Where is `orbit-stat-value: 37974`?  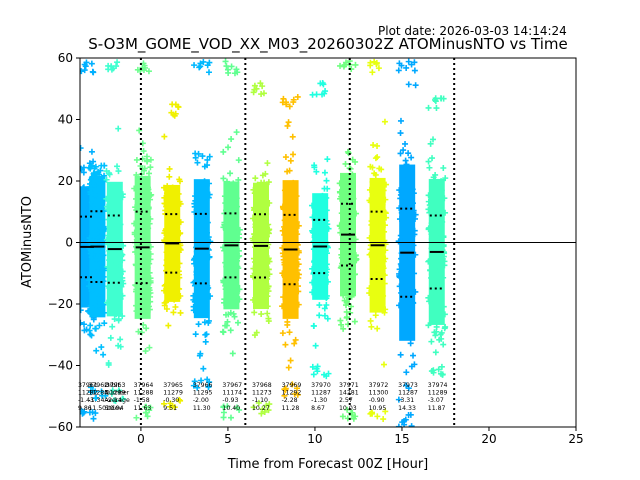
orbit-stat-value: 37974 is located at coordinates (438, 385).